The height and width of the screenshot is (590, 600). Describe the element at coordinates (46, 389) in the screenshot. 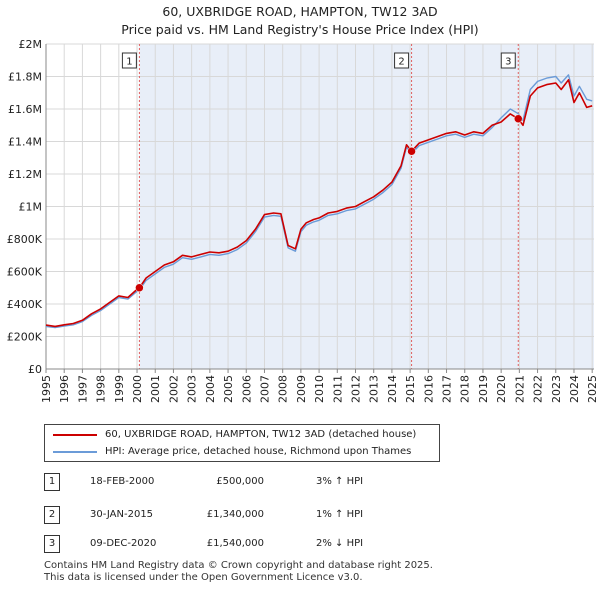

I see `x-tick-label: 1995` at that location.